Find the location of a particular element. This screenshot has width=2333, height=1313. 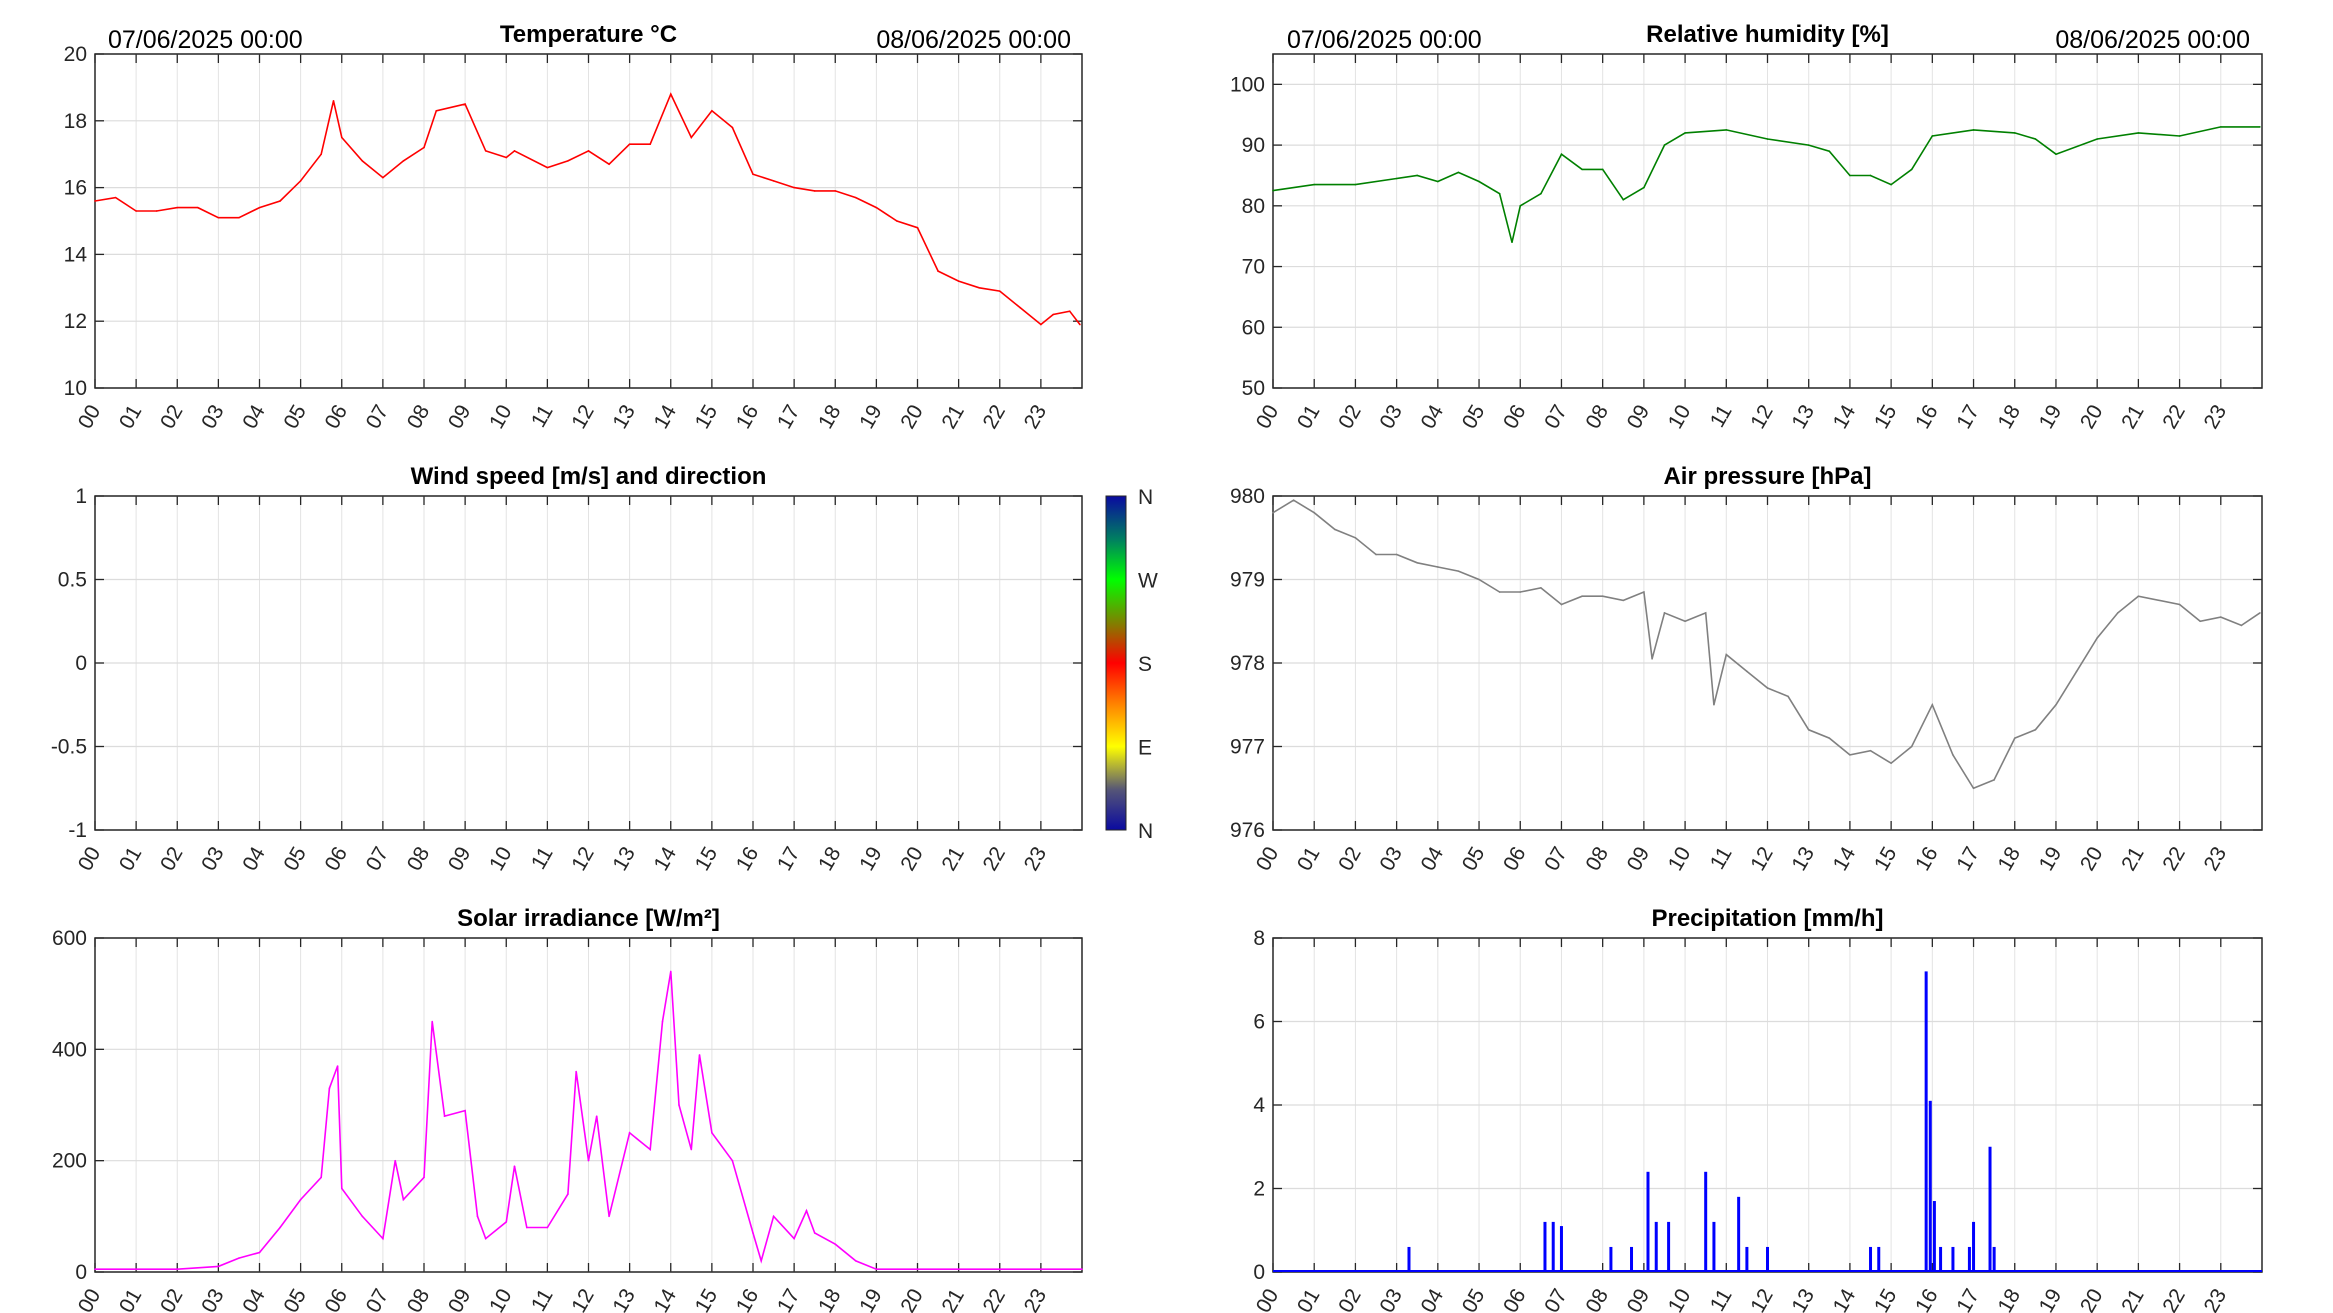

y-tick-label: 200 is located at coordinates (69, 1161).